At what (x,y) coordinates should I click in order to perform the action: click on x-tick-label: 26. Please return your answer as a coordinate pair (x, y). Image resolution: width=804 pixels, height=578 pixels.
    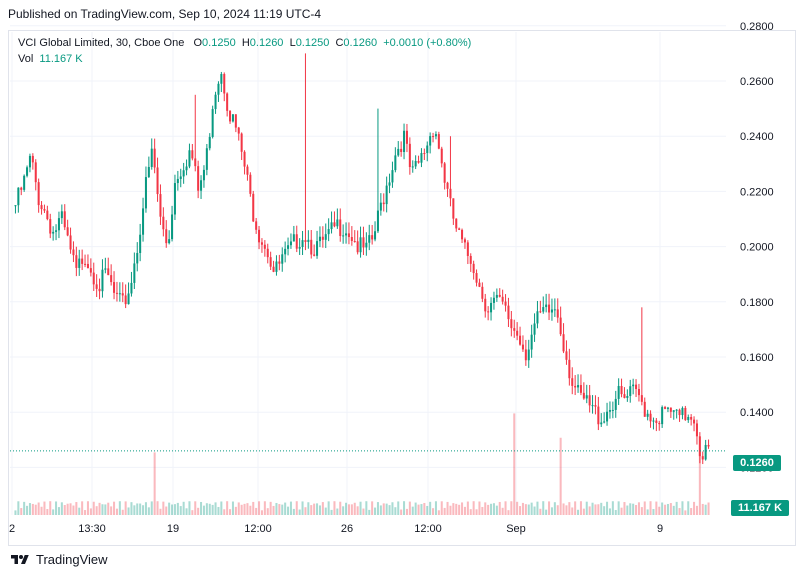
    Looking at the image, I should click on (347, 529).